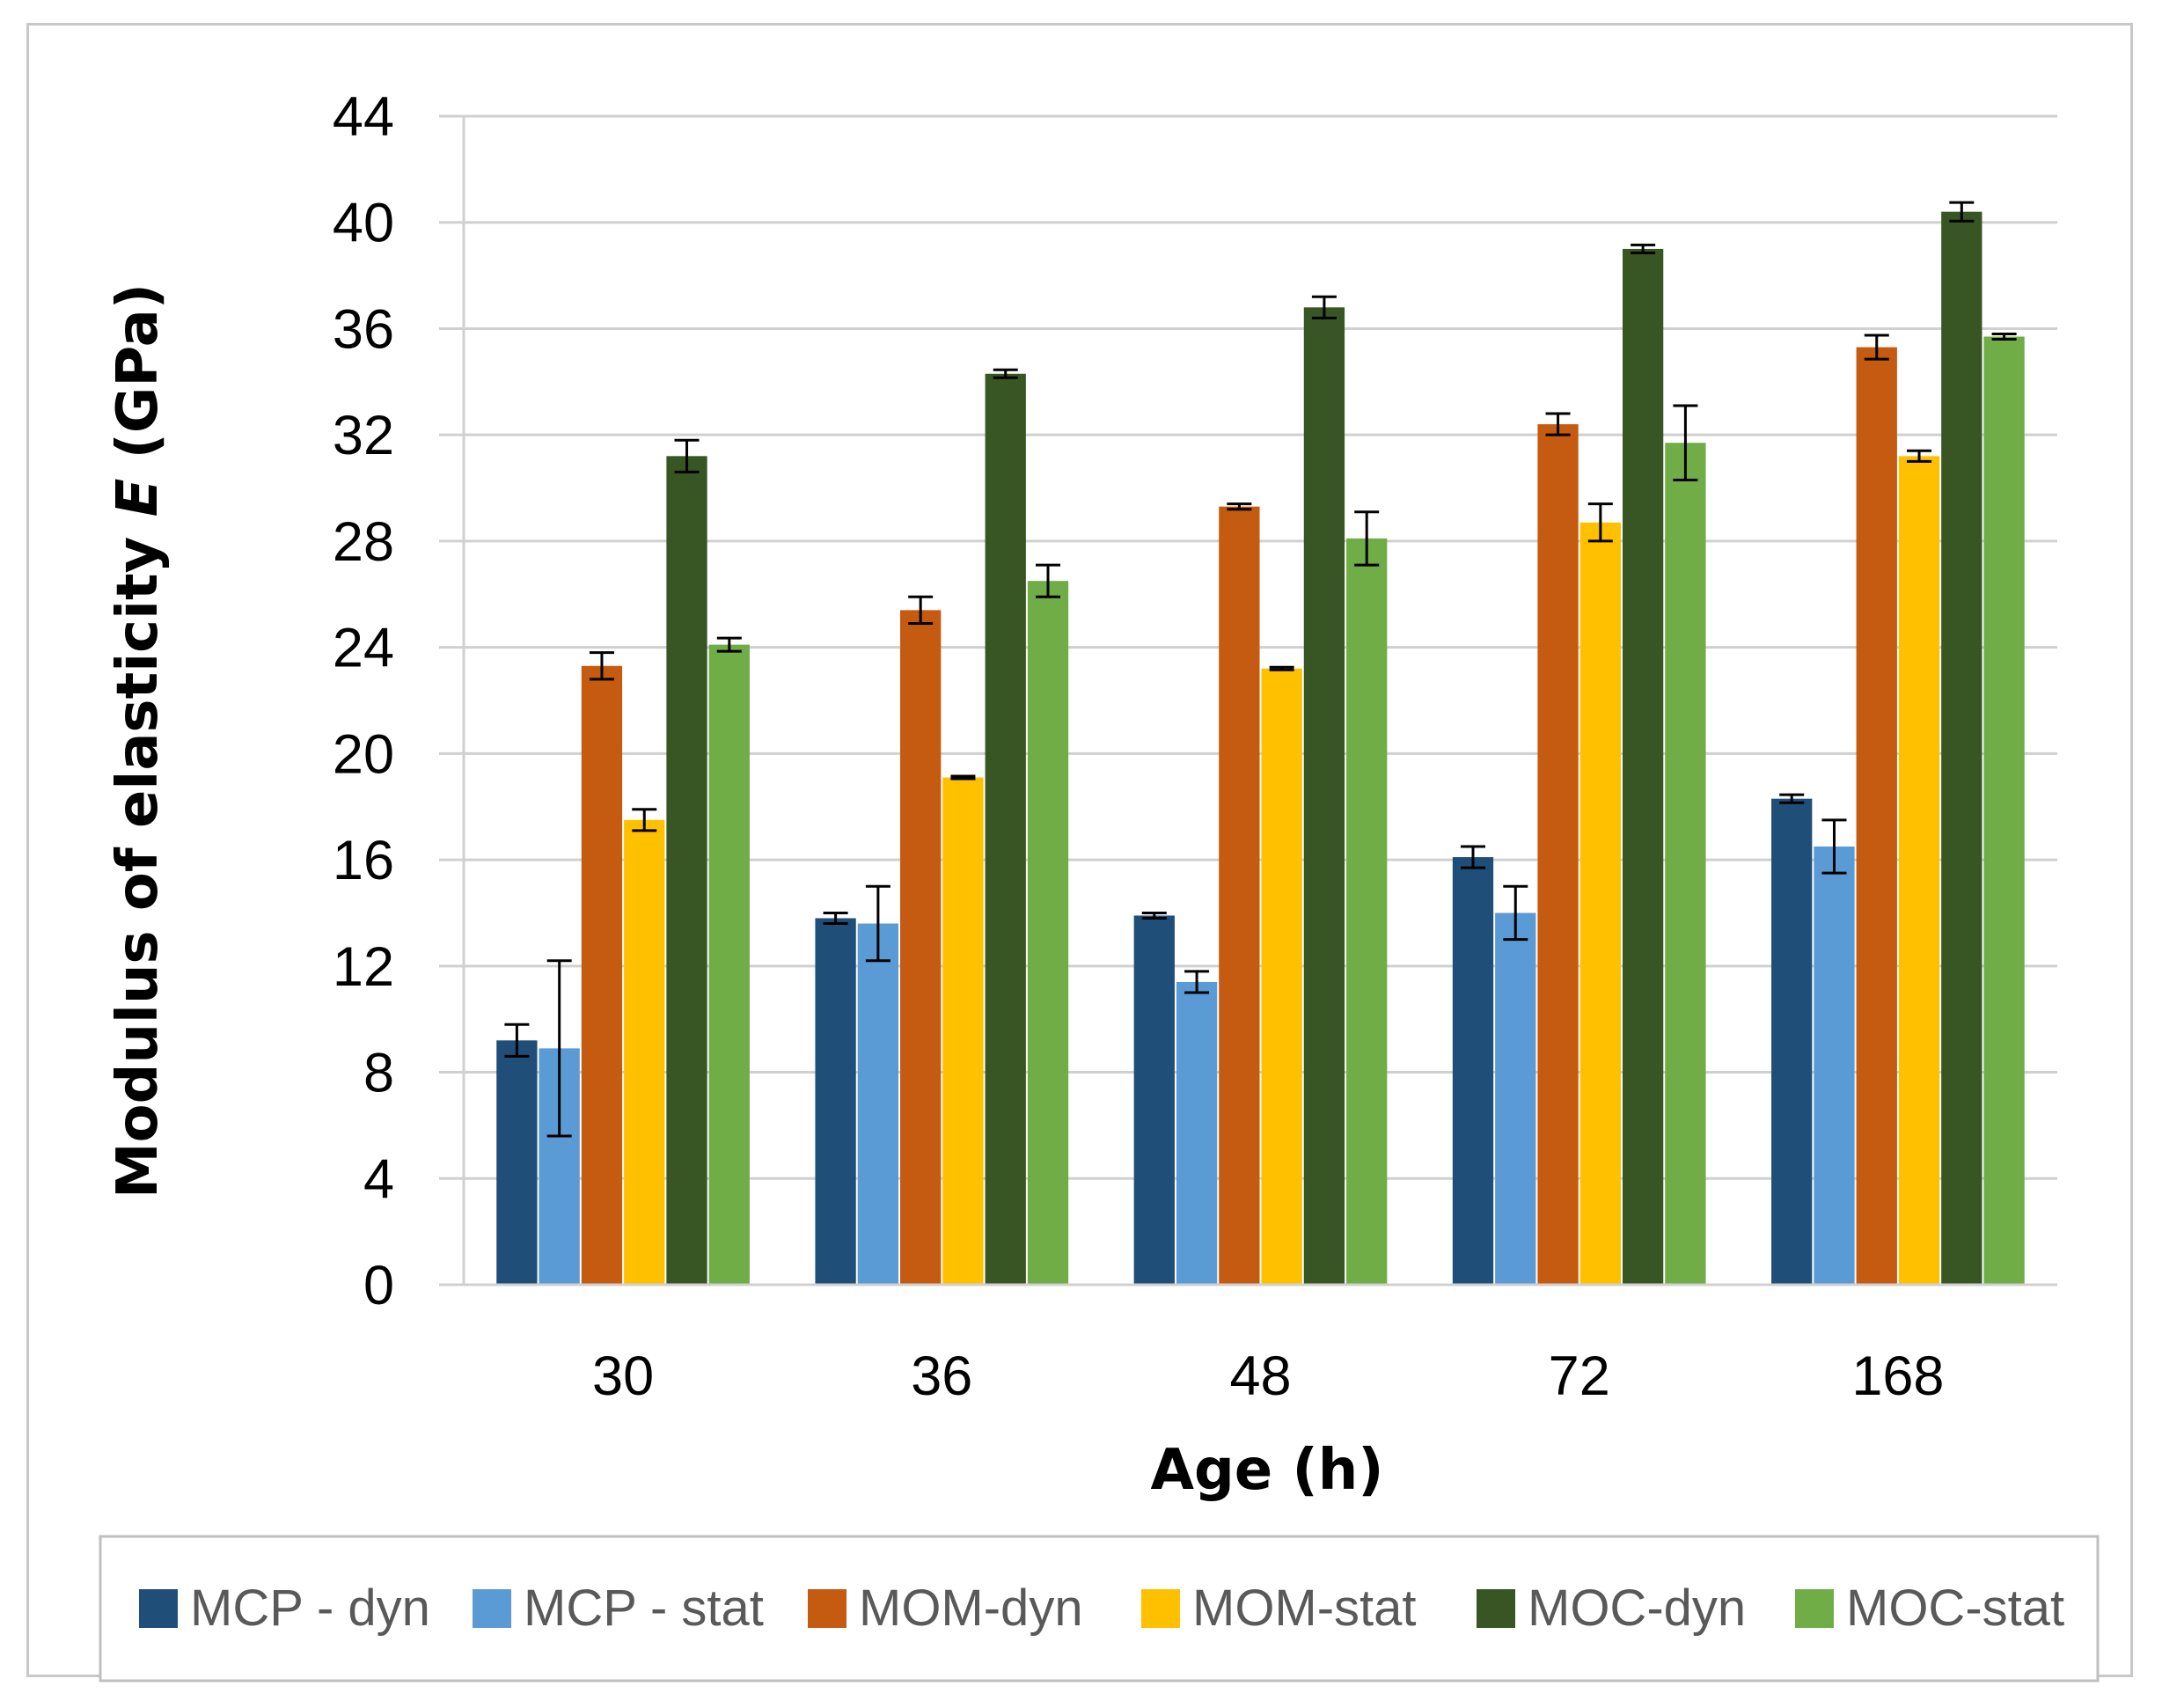  I want to click on legend-box, so click(1099, 1608).